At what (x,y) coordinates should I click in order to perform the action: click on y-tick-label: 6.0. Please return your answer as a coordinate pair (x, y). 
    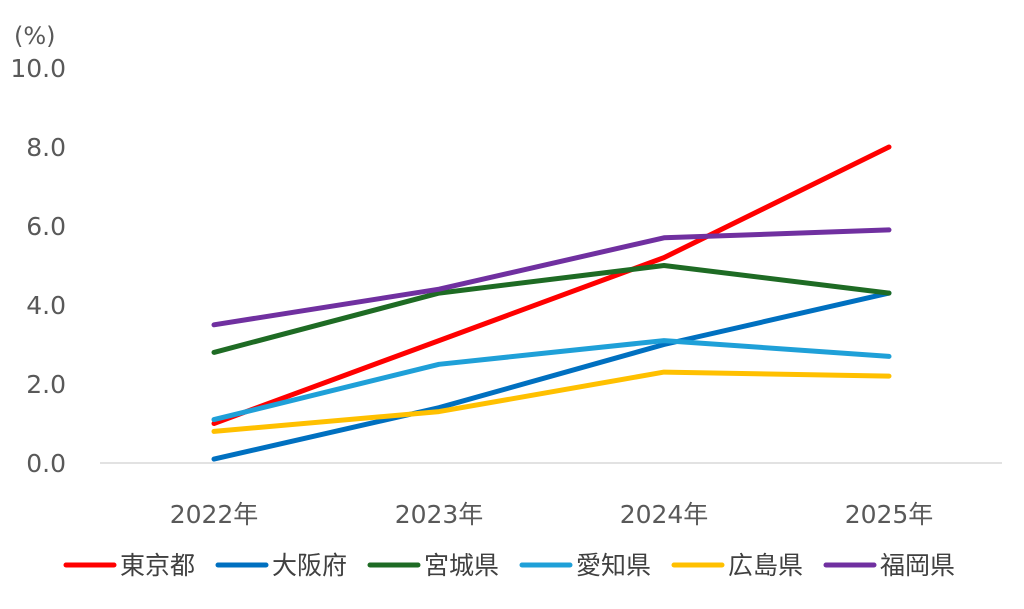
    Looking at the image, I should click on (46, 226).